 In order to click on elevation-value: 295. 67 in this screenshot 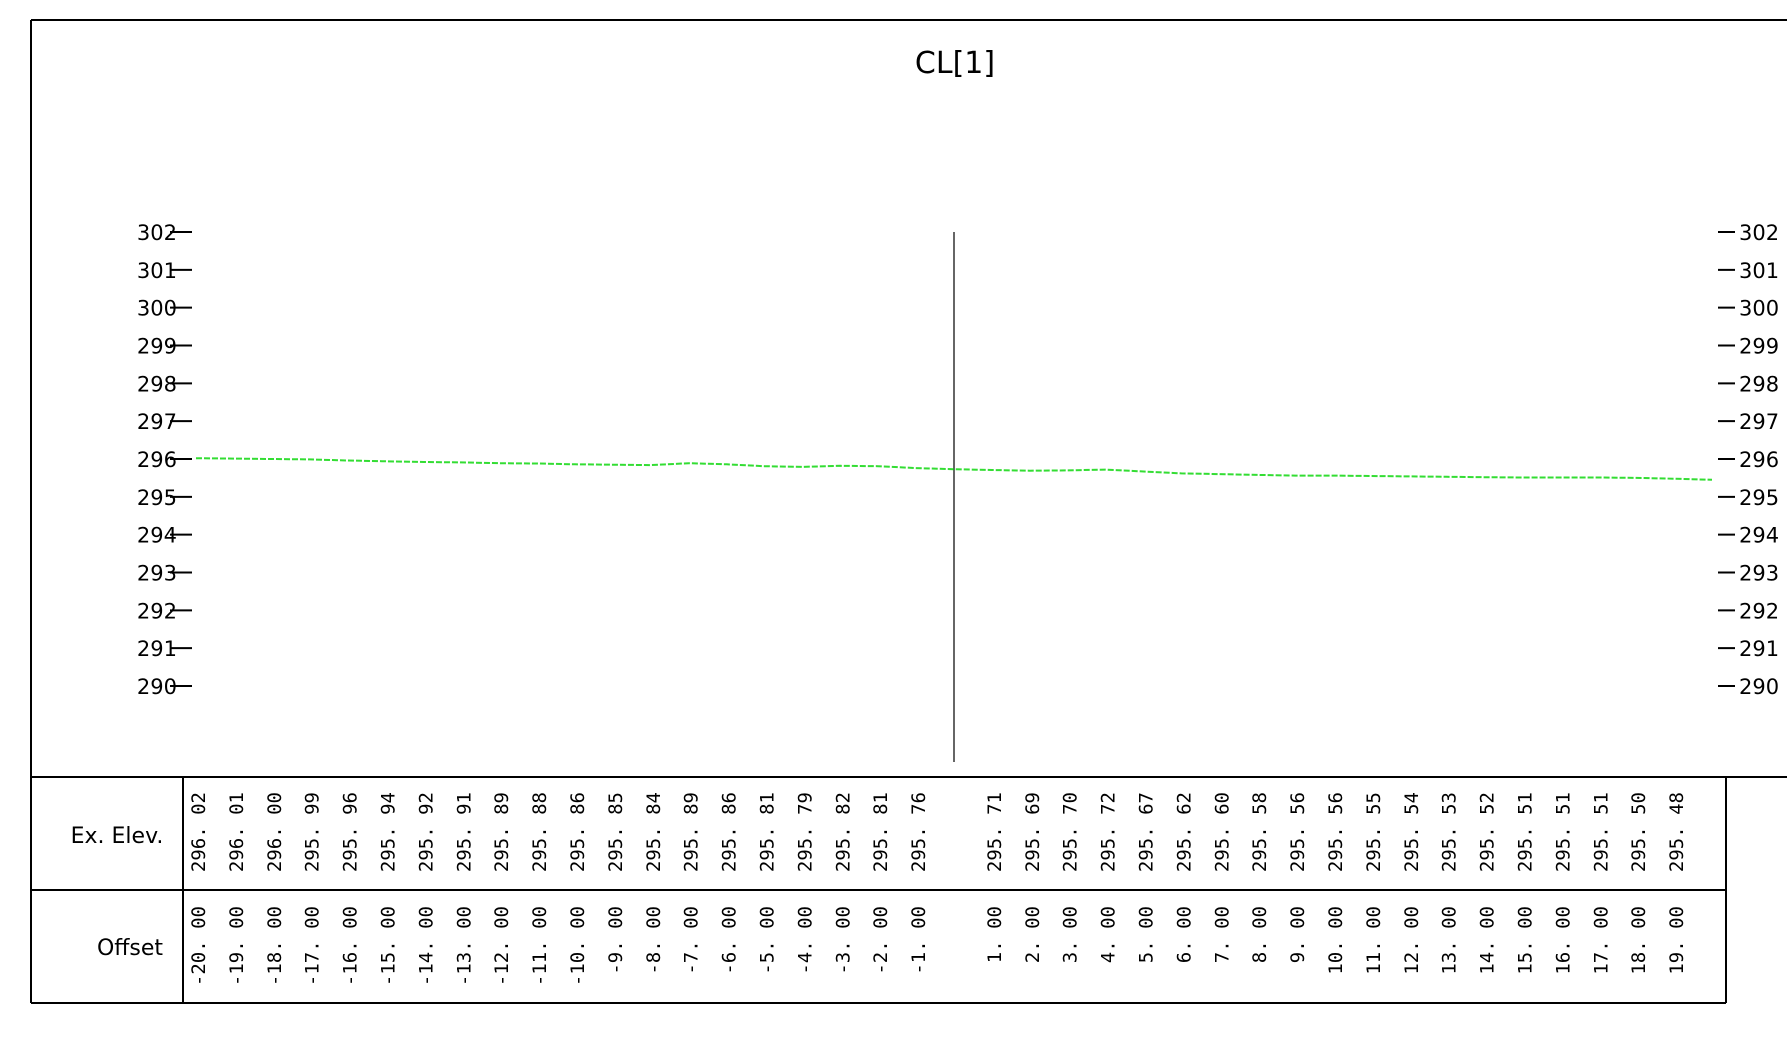, I will do `click(1147, 832)`.